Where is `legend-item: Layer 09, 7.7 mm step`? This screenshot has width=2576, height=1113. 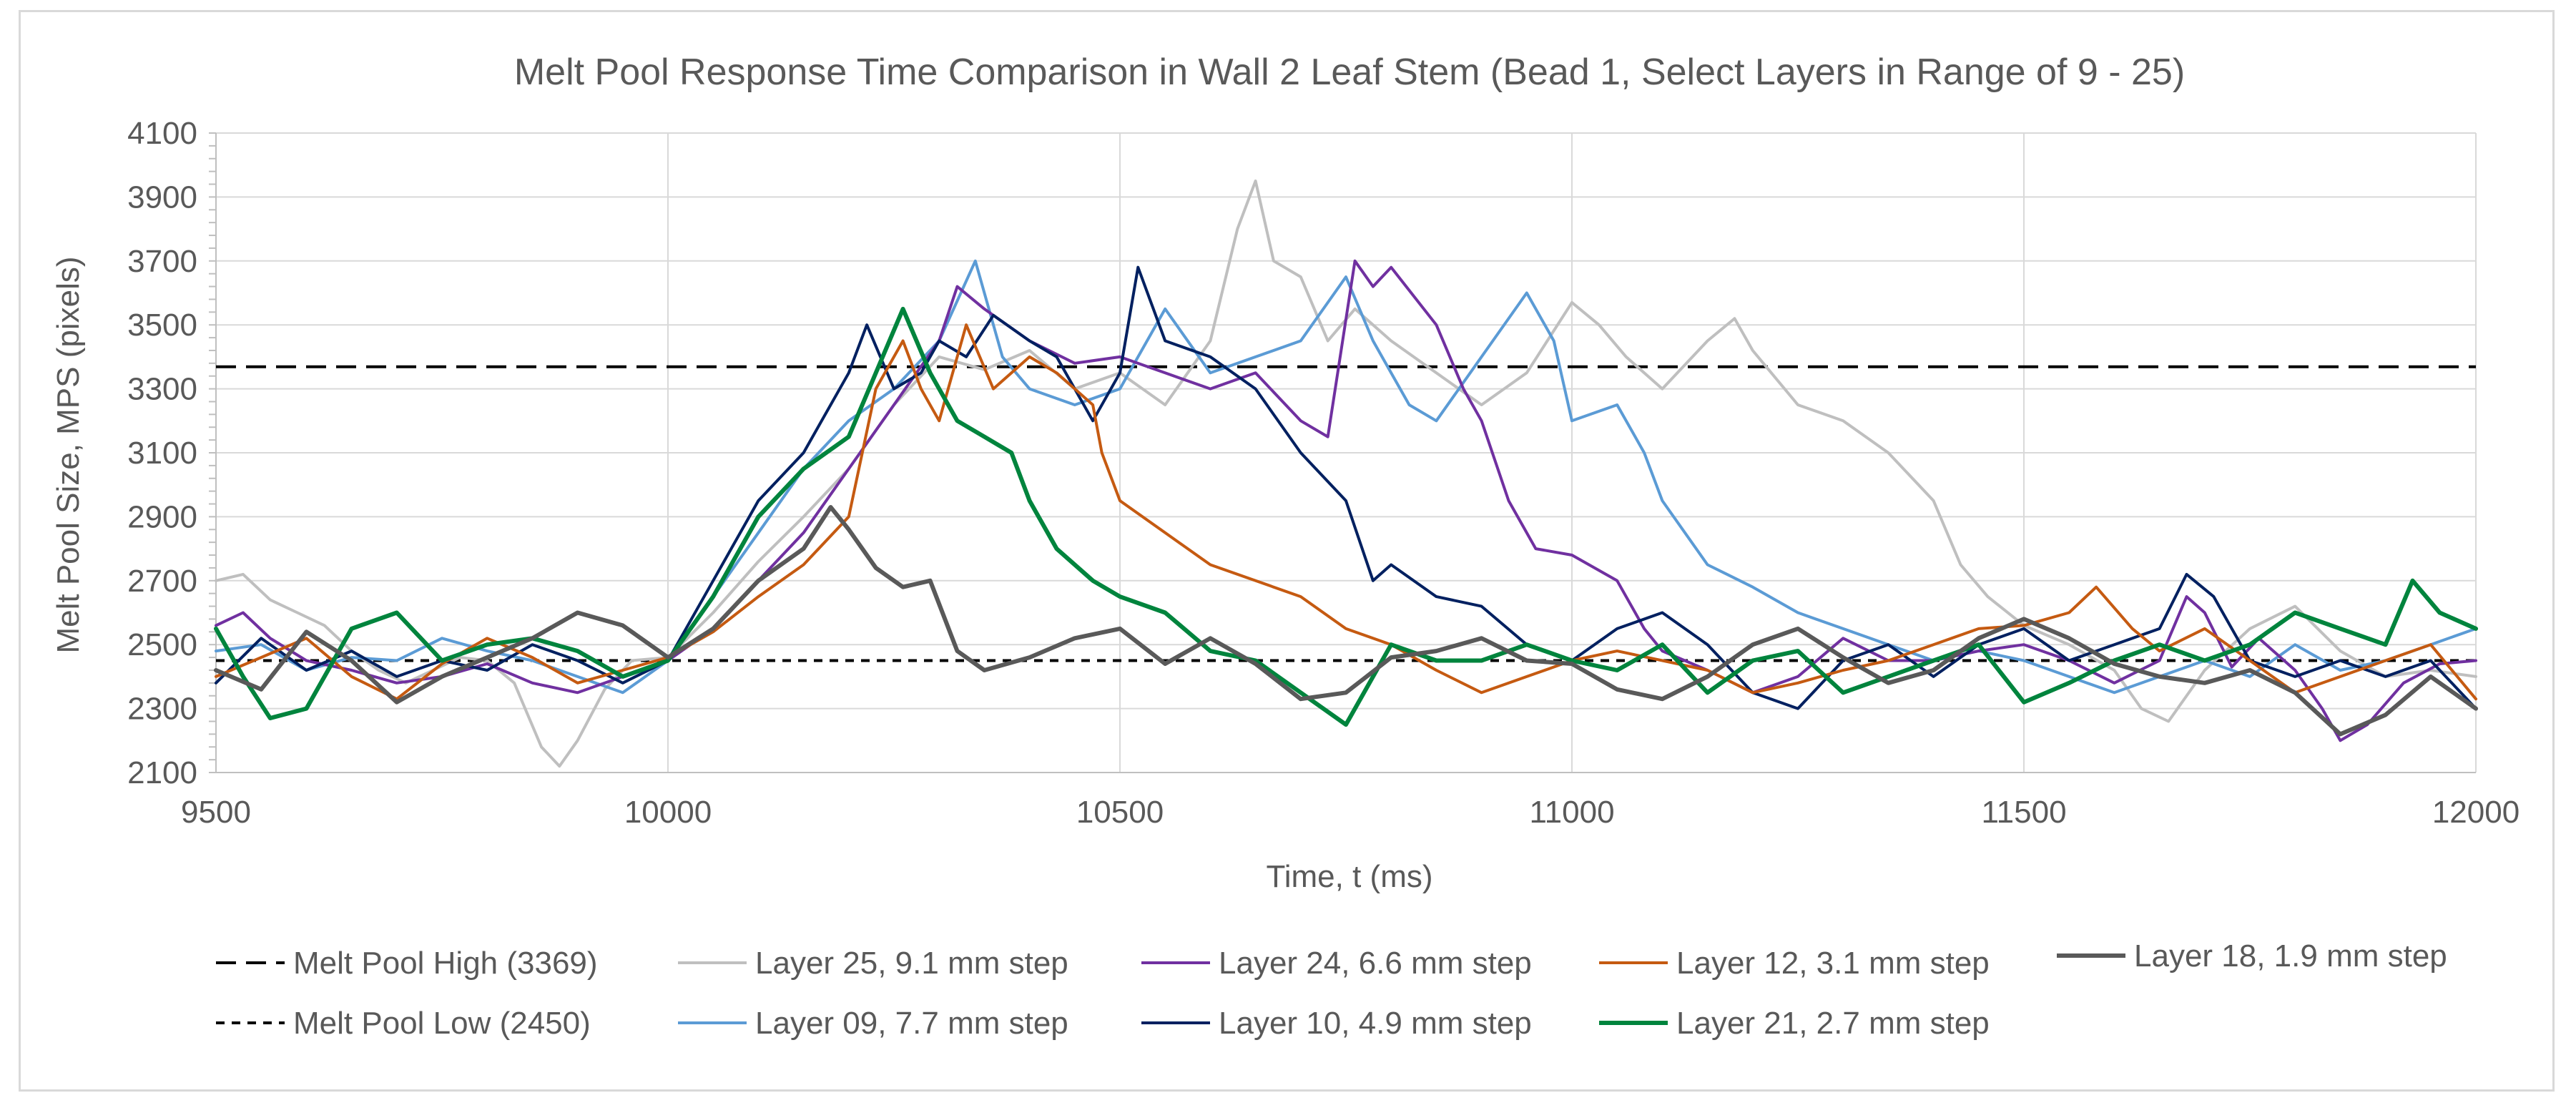 legend-item: Layer 09, 7.7 mm step is located at coordinates (873, 1023).